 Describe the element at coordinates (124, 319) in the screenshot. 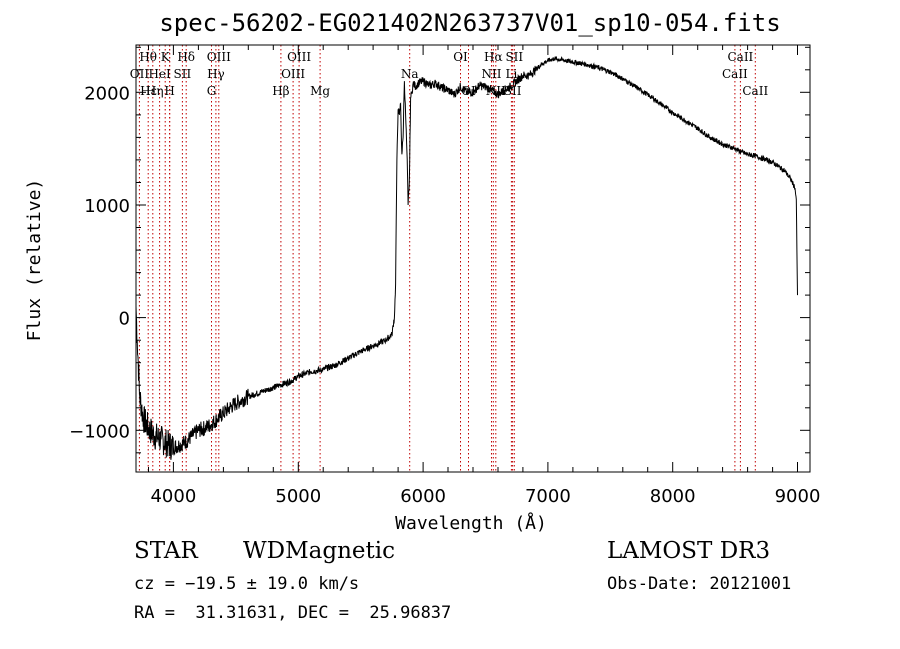

I see `y-tick-label: 0` at that location.